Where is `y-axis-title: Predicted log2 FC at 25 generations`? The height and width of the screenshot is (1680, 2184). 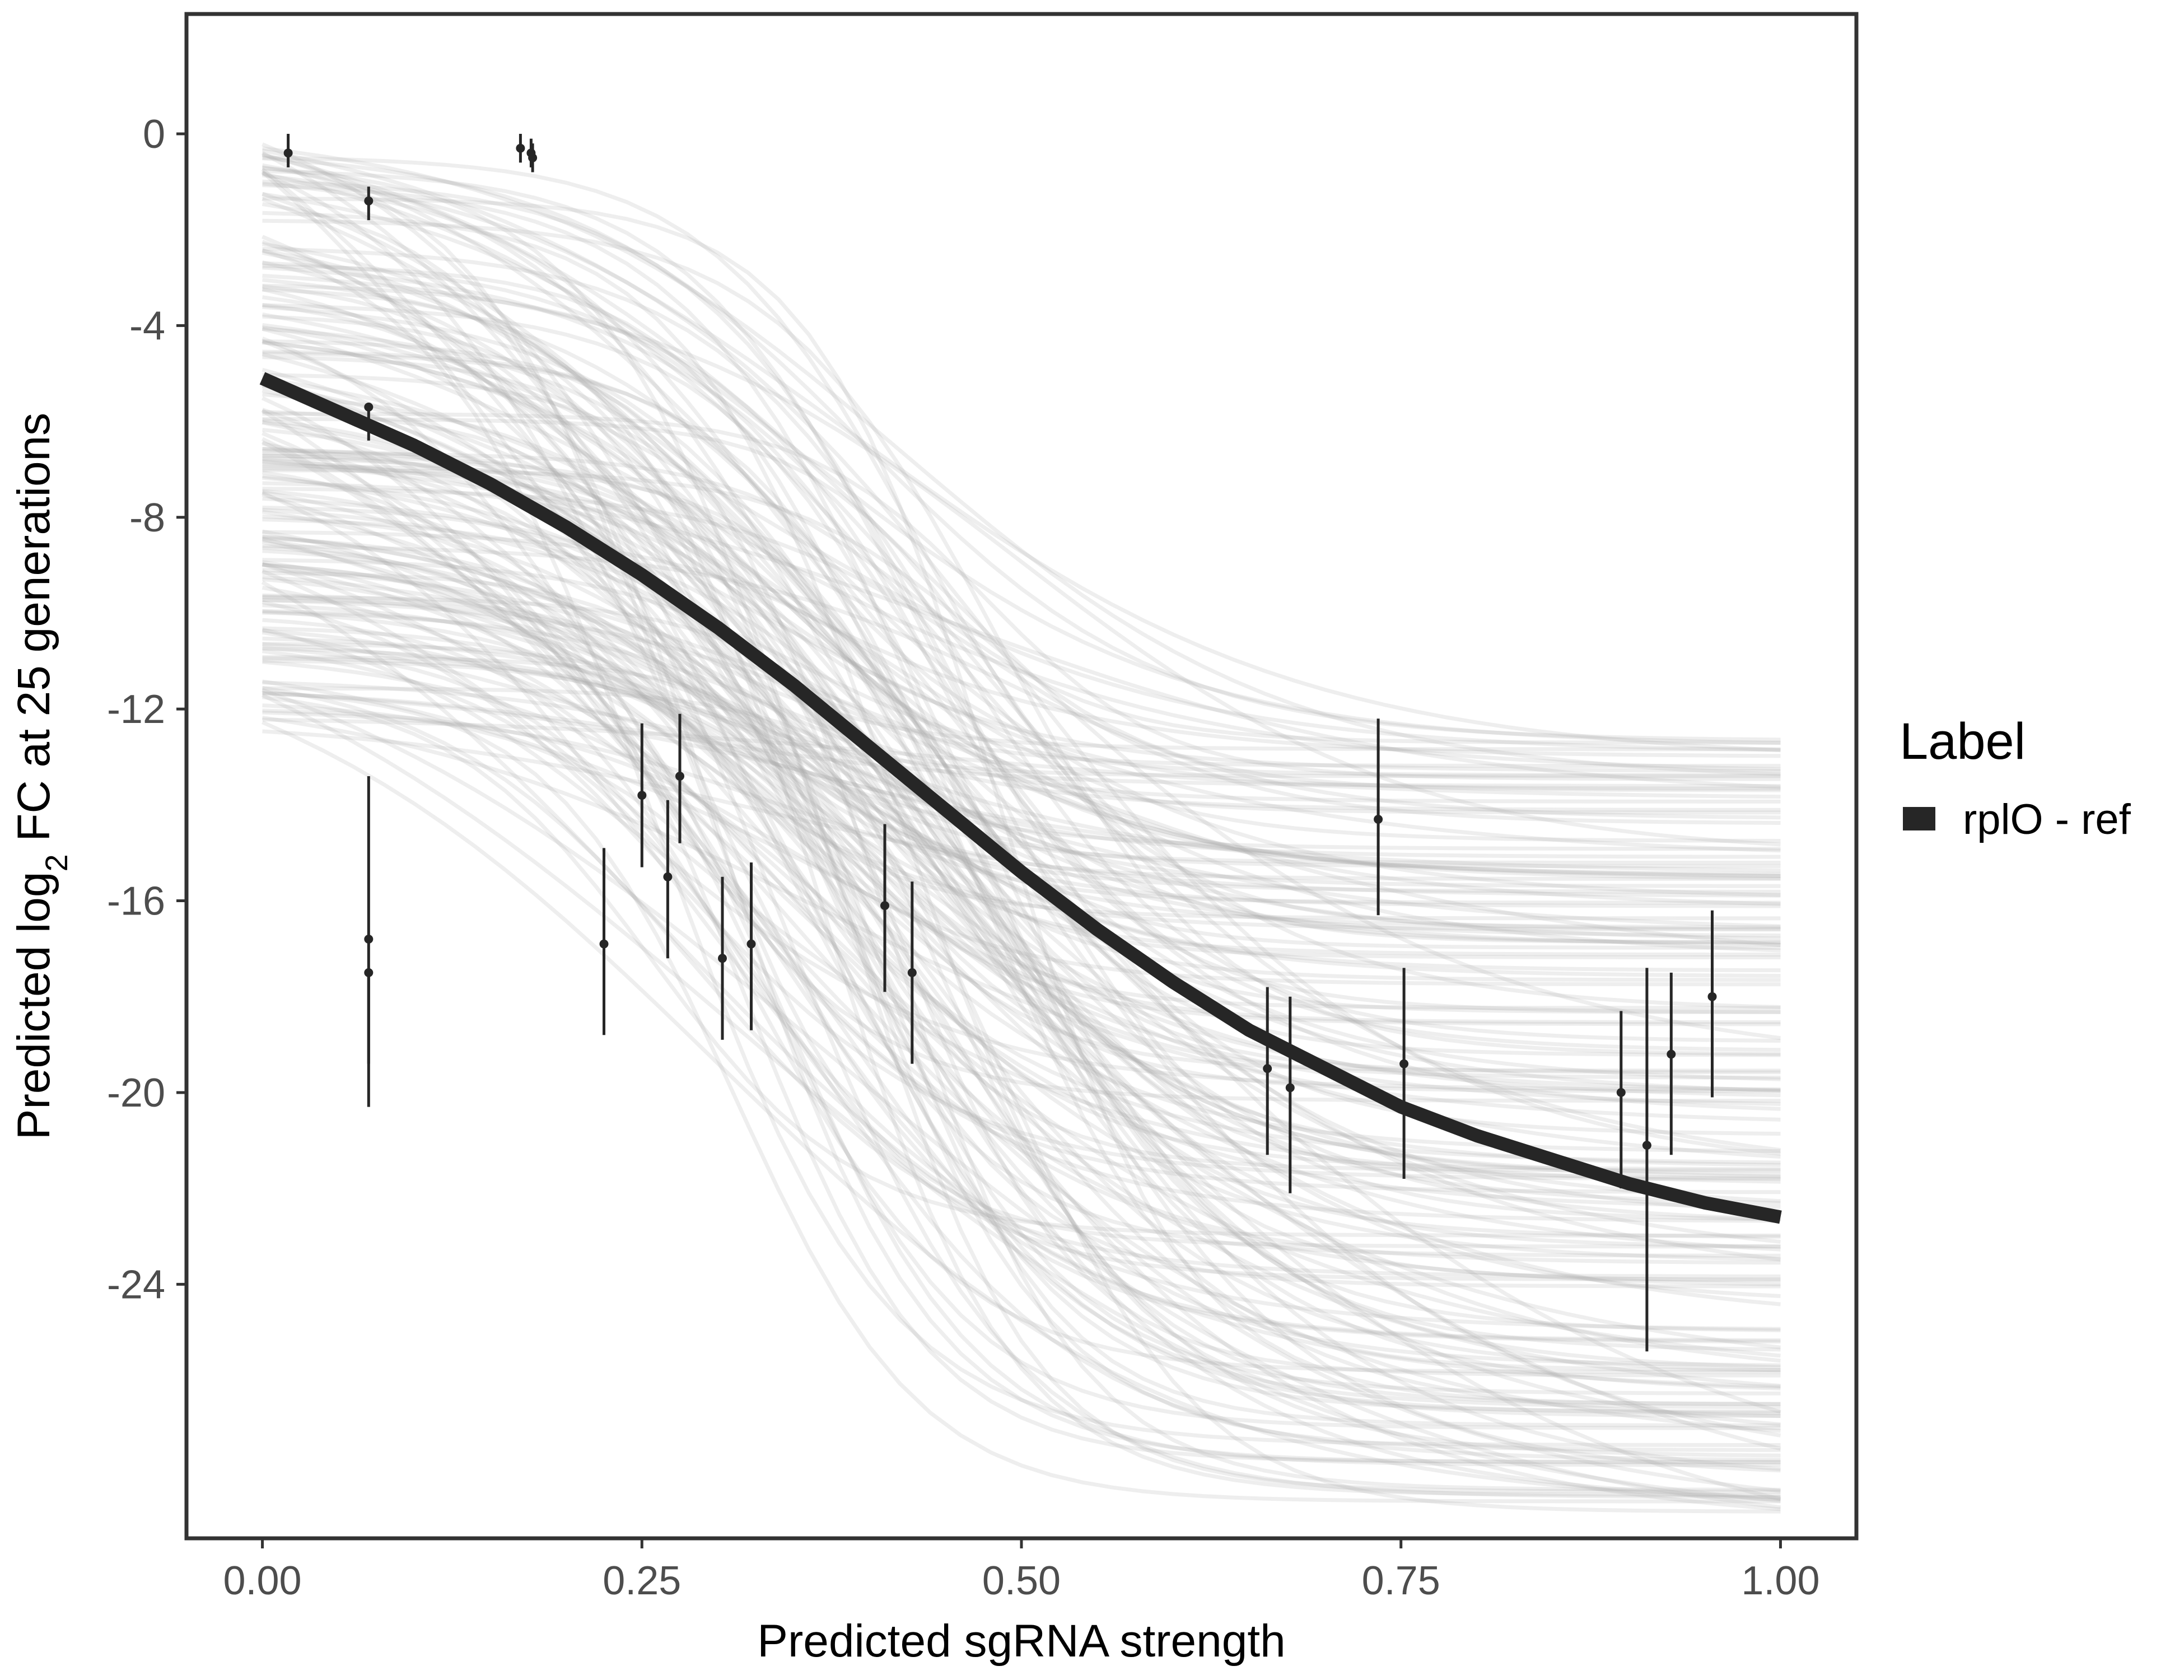
y-axis-title: Predicted log2 FC at 25 generations is located at coordinates (41, 777).